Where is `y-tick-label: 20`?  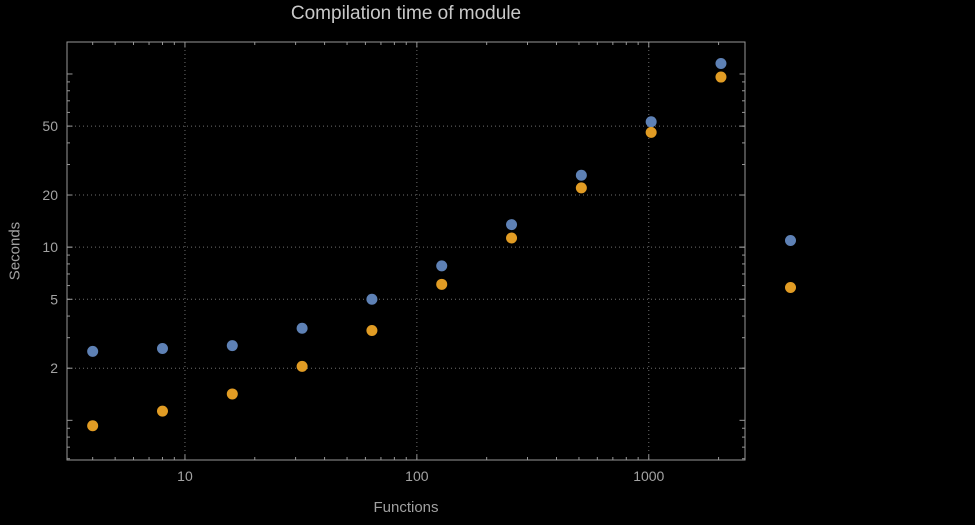
y-tick-label: 20 is located at coordinates (50, 195).